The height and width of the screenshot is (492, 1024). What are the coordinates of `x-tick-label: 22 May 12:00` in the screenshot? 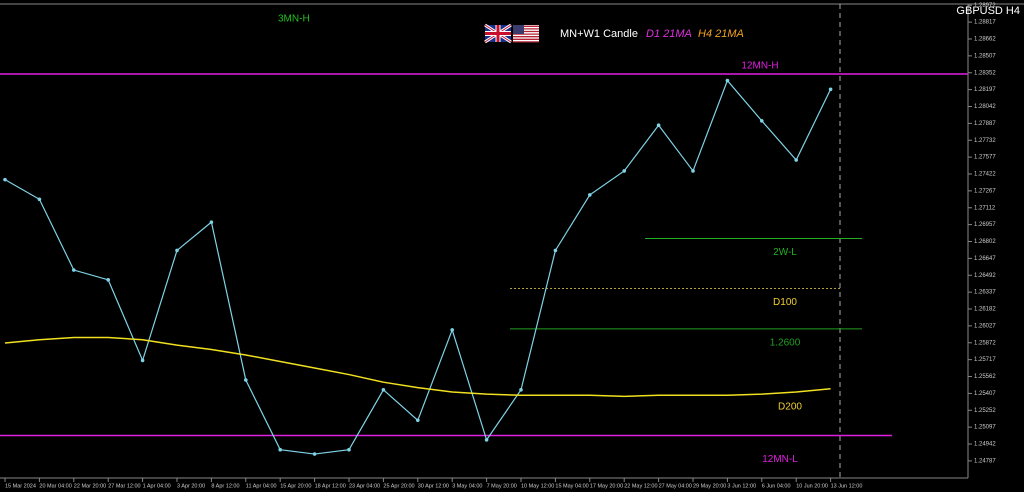 It's located at (640, 486).